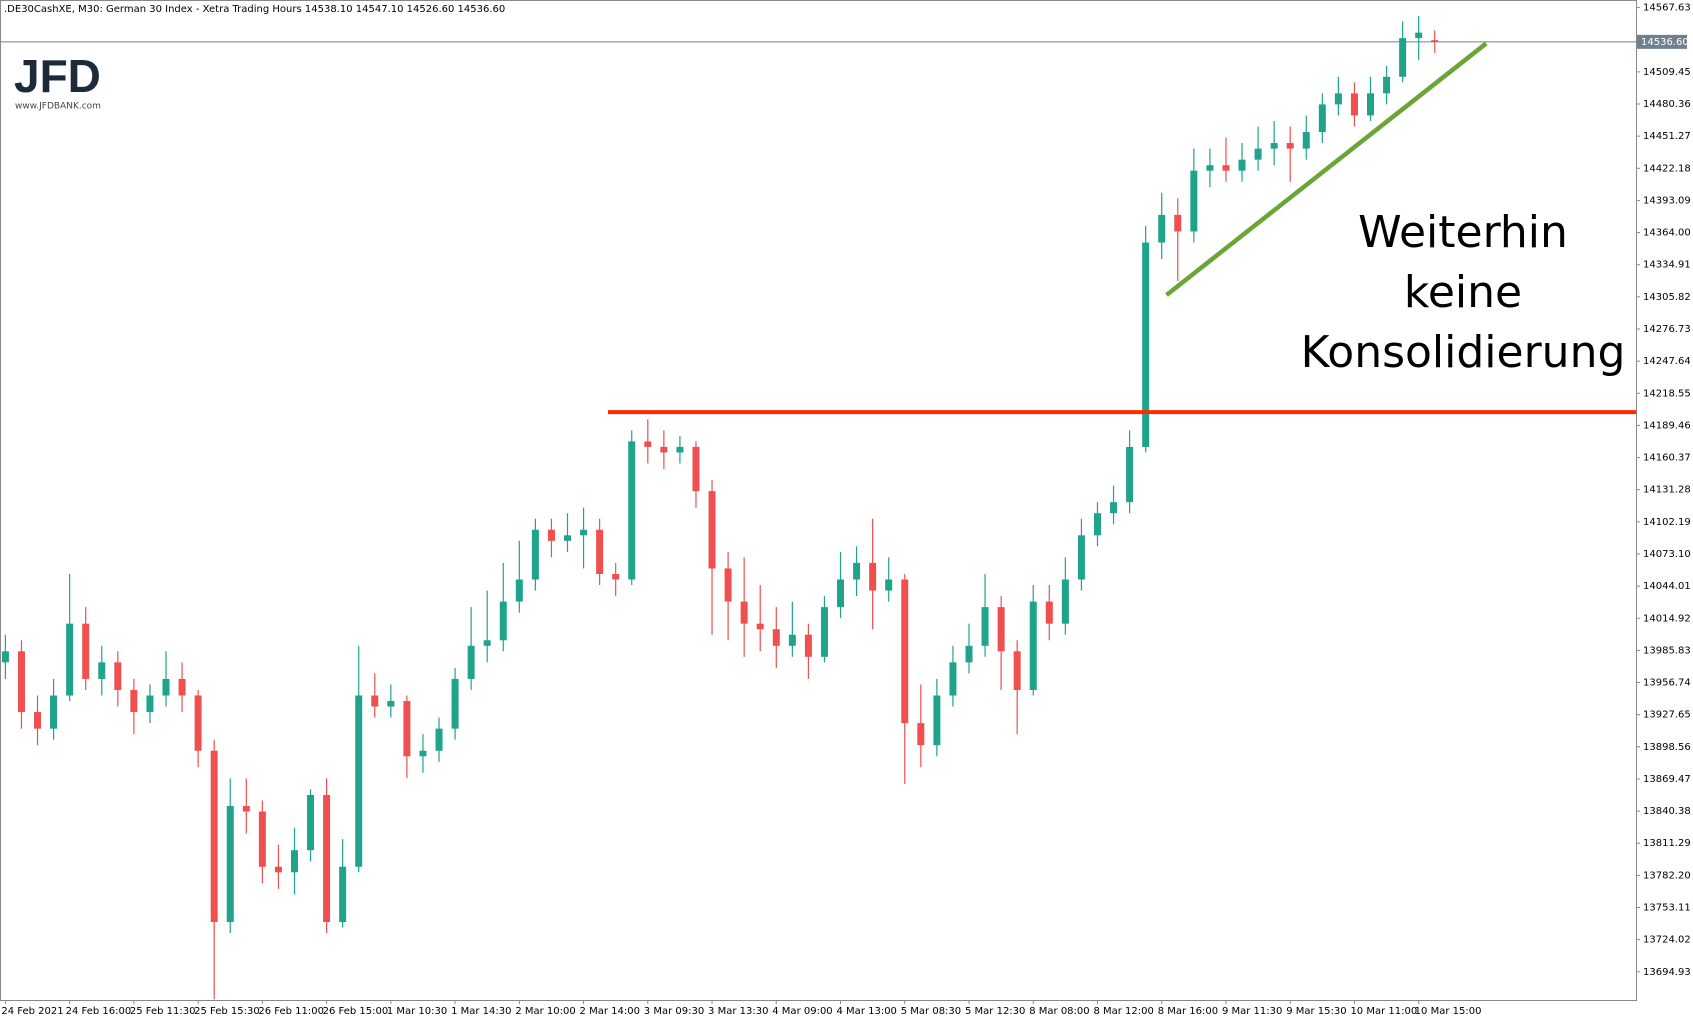 Image resolution: width=1693 pixels, height=1020 pixels. I want to click on x-tick-label: 10 Mar 11:00, so click(1383, 1011).